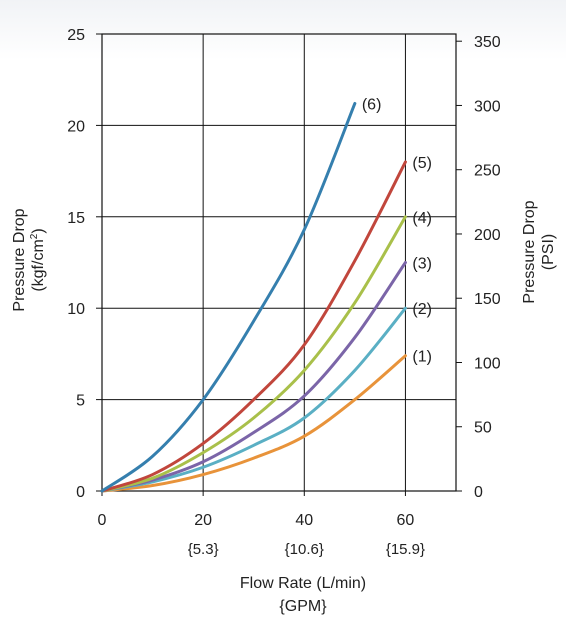  What do you see at coordinates (422, 218) in the screenshot?
I see `series-label-4: (4)` at bounding box center [422, 218].